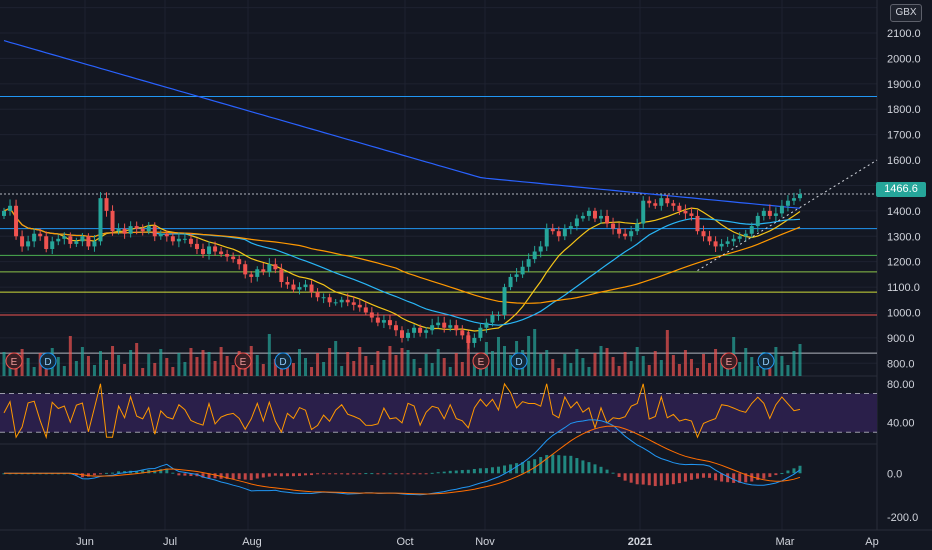 The width and height of the screenshot is (932, 550). What do you see at coordinates (438, 411) in the screenshot?
I see `rsi-pane` at bounding box center [438, 411].